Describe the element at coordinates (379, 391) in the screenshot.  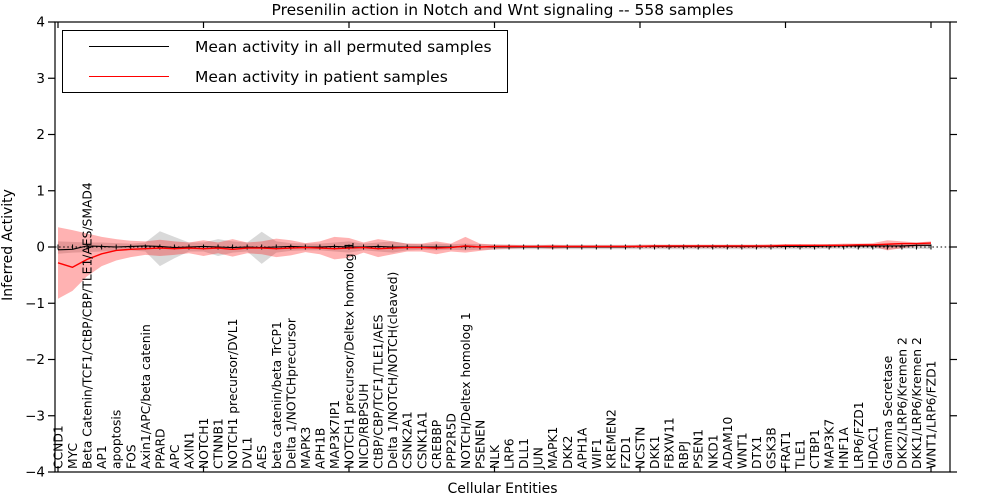
I see `x-entity-label: CtBP/CBP/TCF1/TLE1/AES` at that location.